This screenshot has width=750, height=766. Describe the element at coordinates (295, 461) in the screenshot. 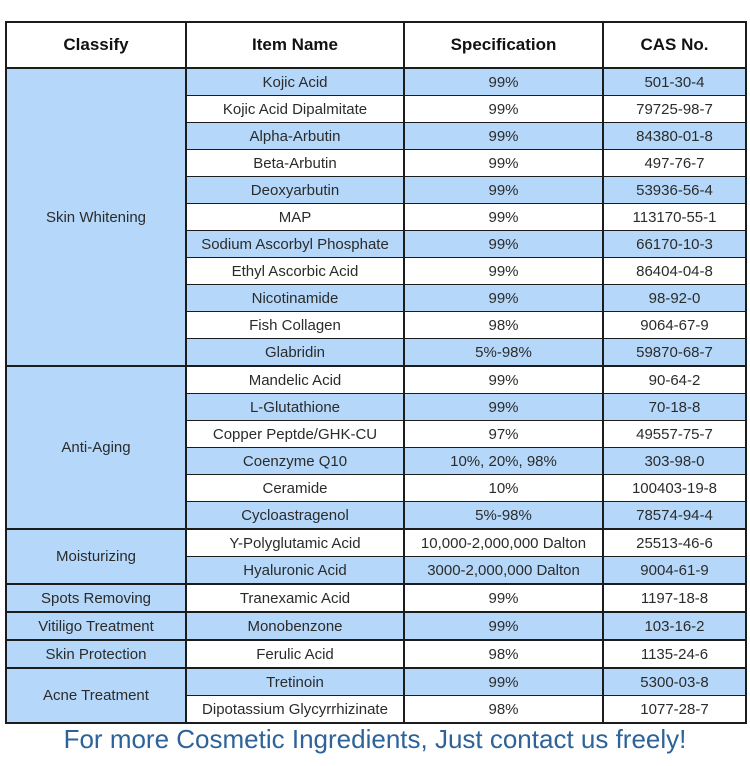

I see `cell-item-name: Coenzyme Q10` at that location.